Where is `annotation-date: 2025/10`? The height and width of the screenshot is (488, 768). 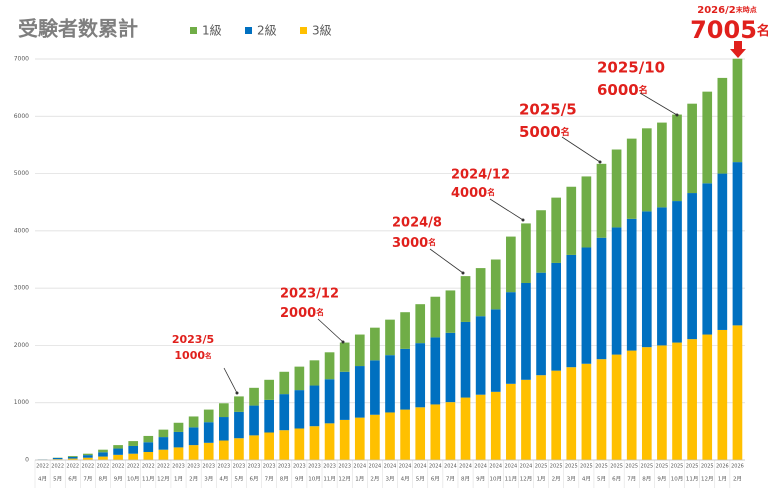 annotation-date: 2025/10 is located at coordinates (631, 68).